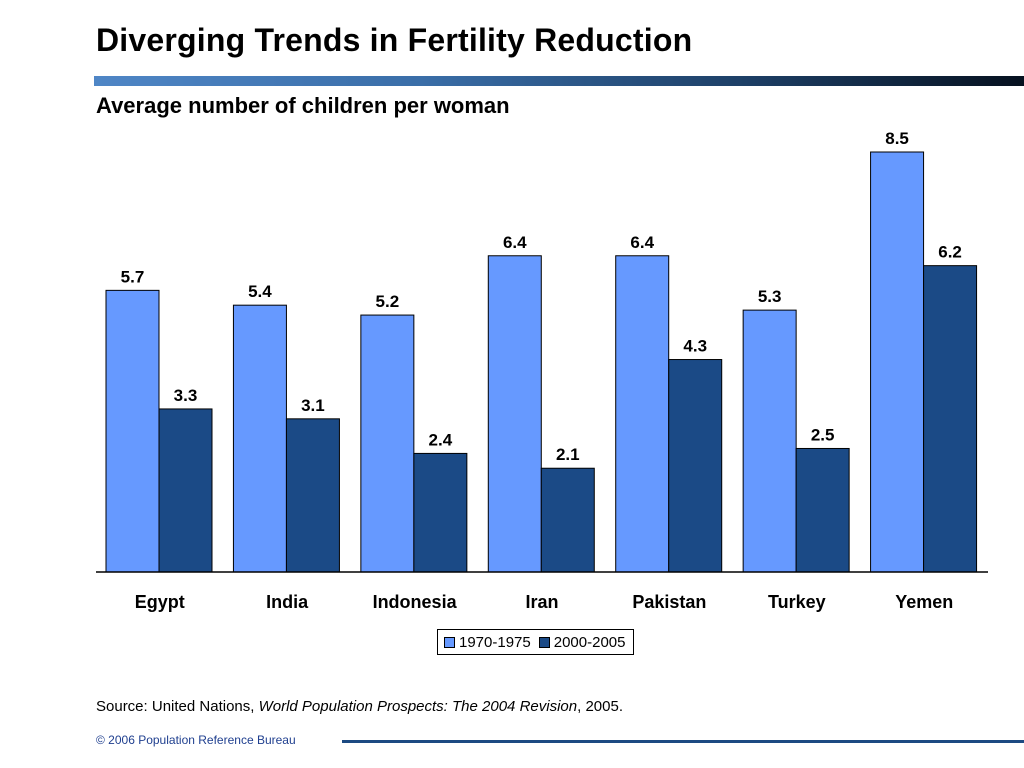 The height and width of the screenshot is (768, 1024). What do you see at coordinates (313, 405) in the screenshot?
I see `data-label-india-2000-2005: 3.1` at bounding box center [313, 405].